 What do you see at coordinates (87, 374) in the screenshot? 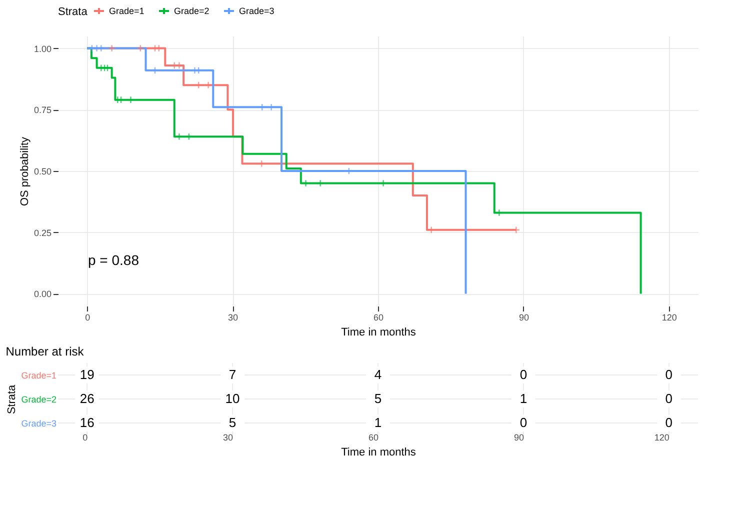
I see `data-label: 19` at bounding box center [87, 374].